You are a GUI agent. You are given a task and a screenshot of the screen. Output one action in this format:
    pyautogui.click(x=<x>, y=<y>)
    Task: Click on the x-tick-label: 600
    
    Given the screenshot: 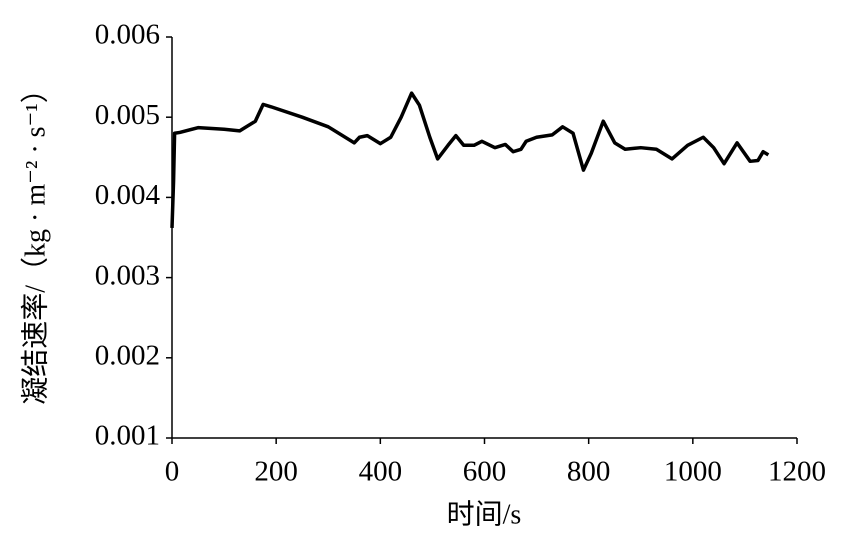 What is the action you would take?
    pyautogui.click(x=485, y=472)
    